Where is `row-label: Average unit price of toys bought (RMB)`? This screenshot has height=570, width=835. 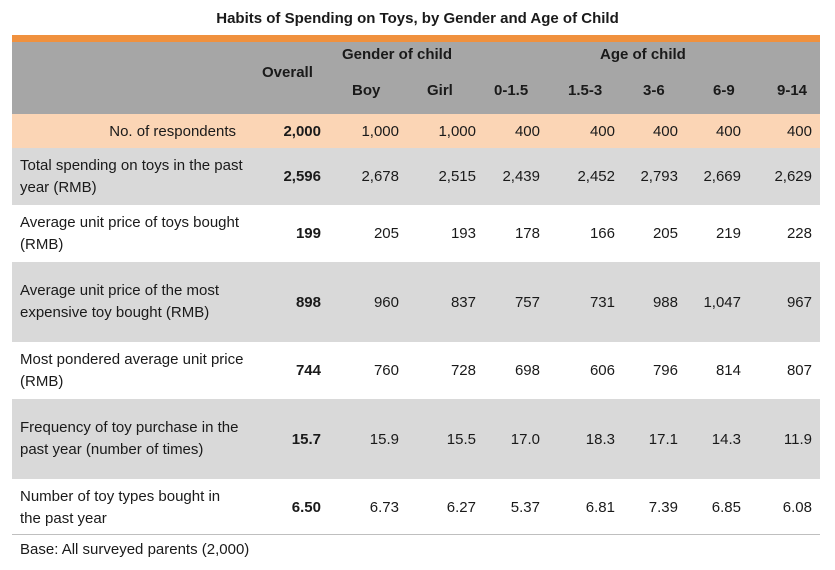 row-label: Average unit price of toys bought (RMB) is located at coordinates (130, 233).